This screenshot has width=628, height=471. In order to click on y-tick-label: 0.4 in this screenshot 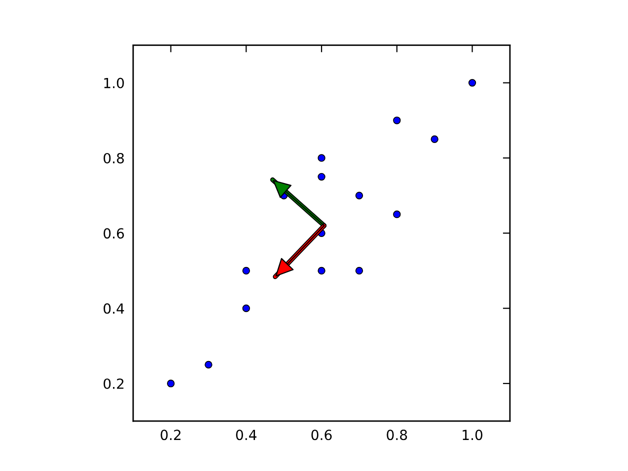, I will do `click(114, 308)`.